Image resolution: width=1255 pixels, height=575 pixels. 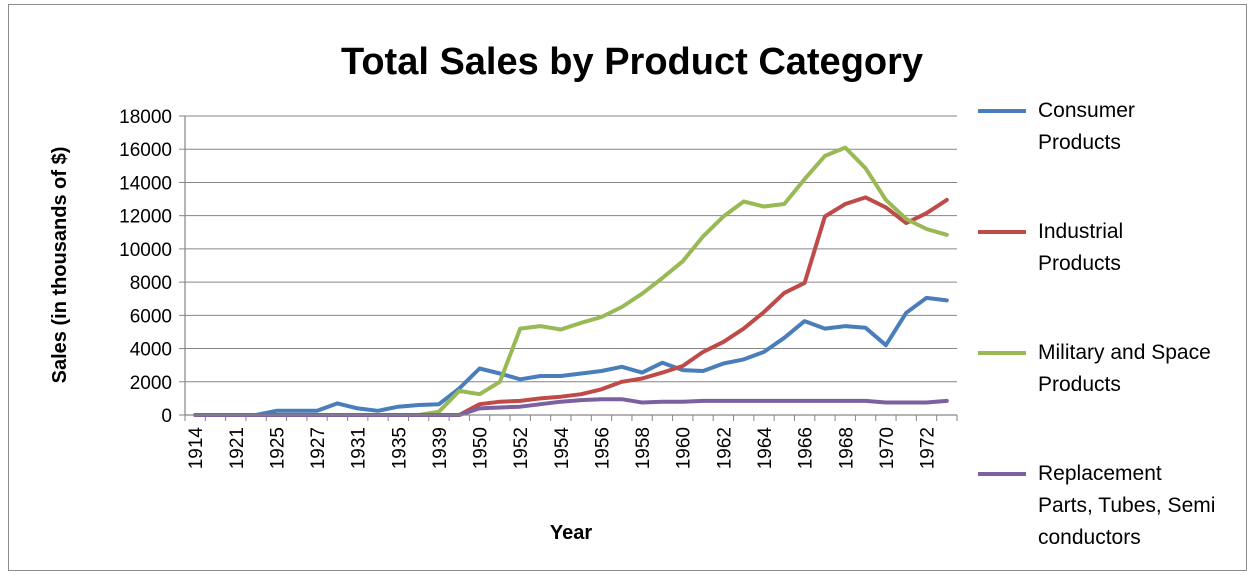 I want to click on x-tick-label: 1914, so click(x=196, y=448).